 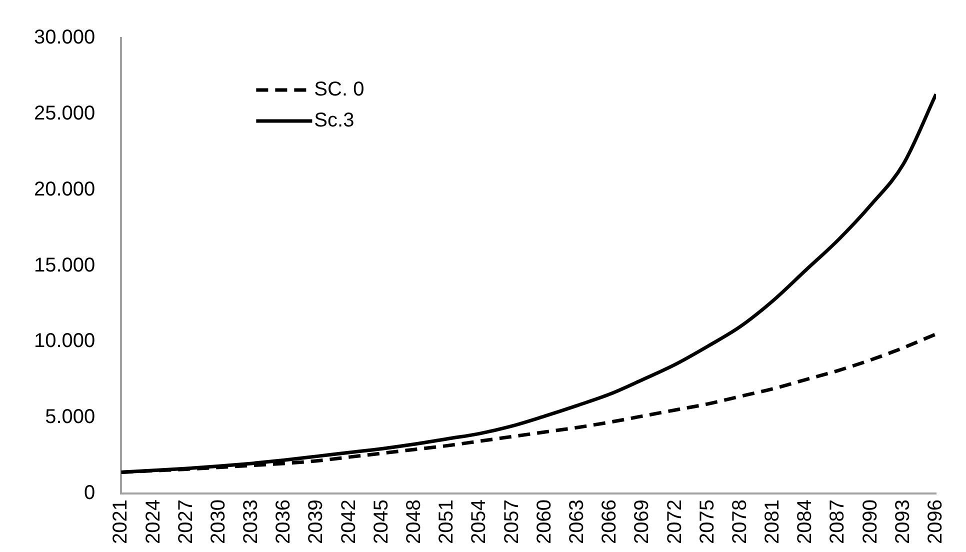 I want to click on x-tick-label: 2081, so click(x=773, y=522).